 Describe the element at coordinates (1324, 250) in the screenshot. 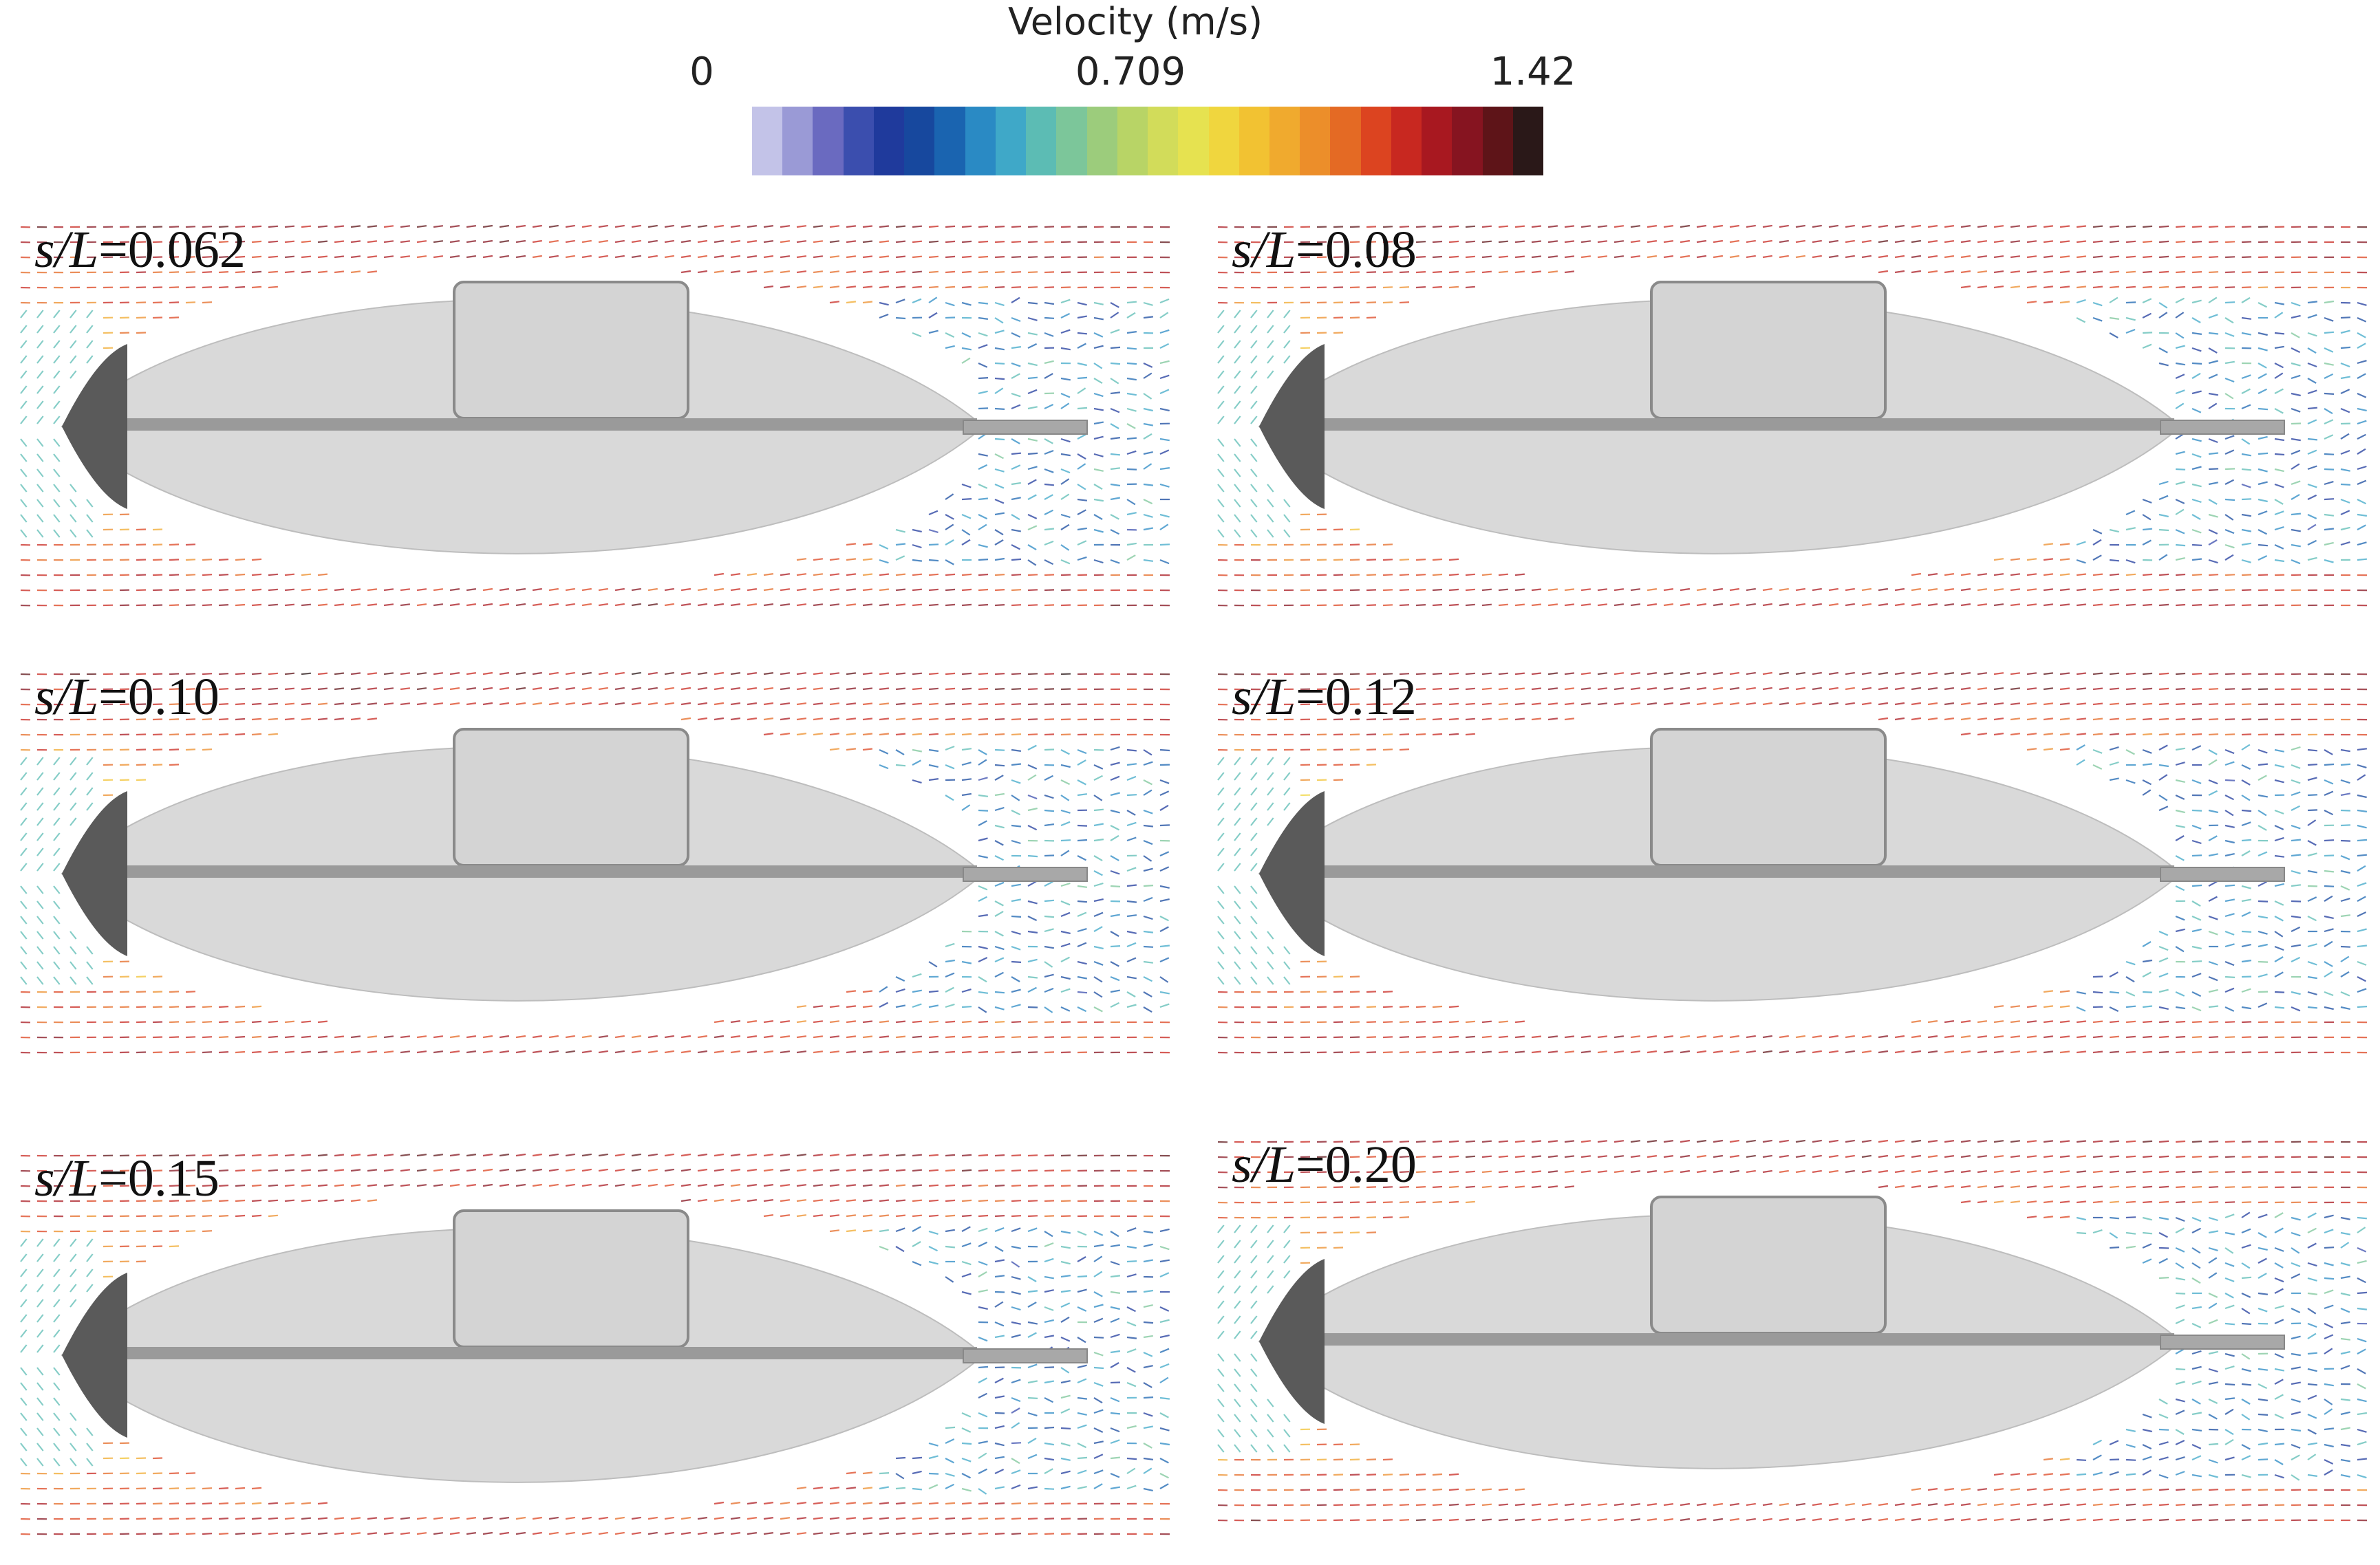

I see `panel-label: s/L=0.08` at that location.